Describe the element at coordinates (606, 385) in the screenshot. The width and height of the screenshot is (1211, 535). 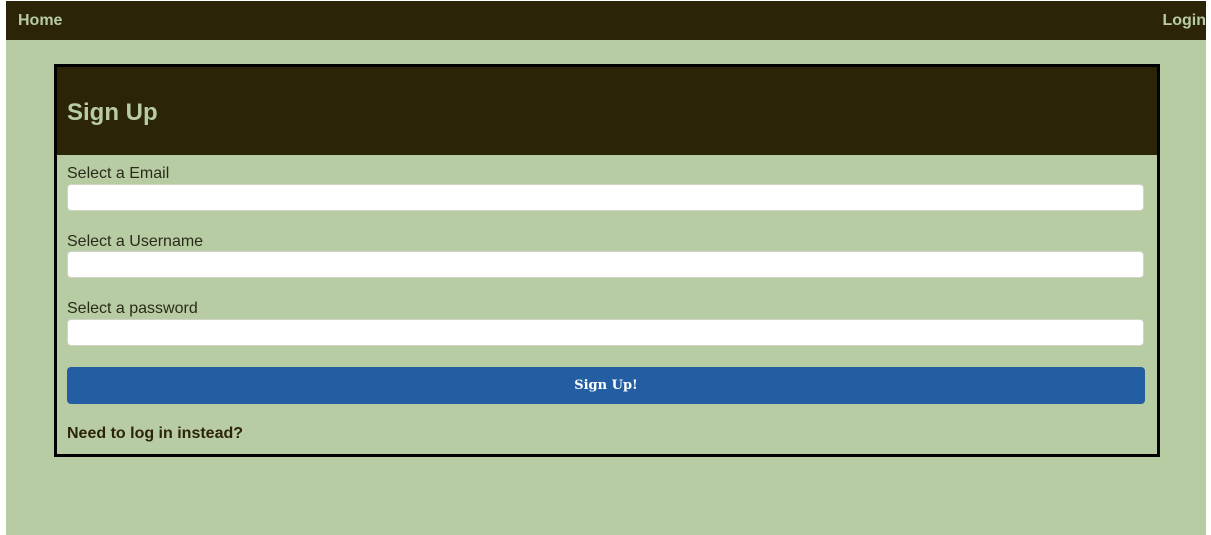
I see `sign-up-button: Sign Up!` at that location.